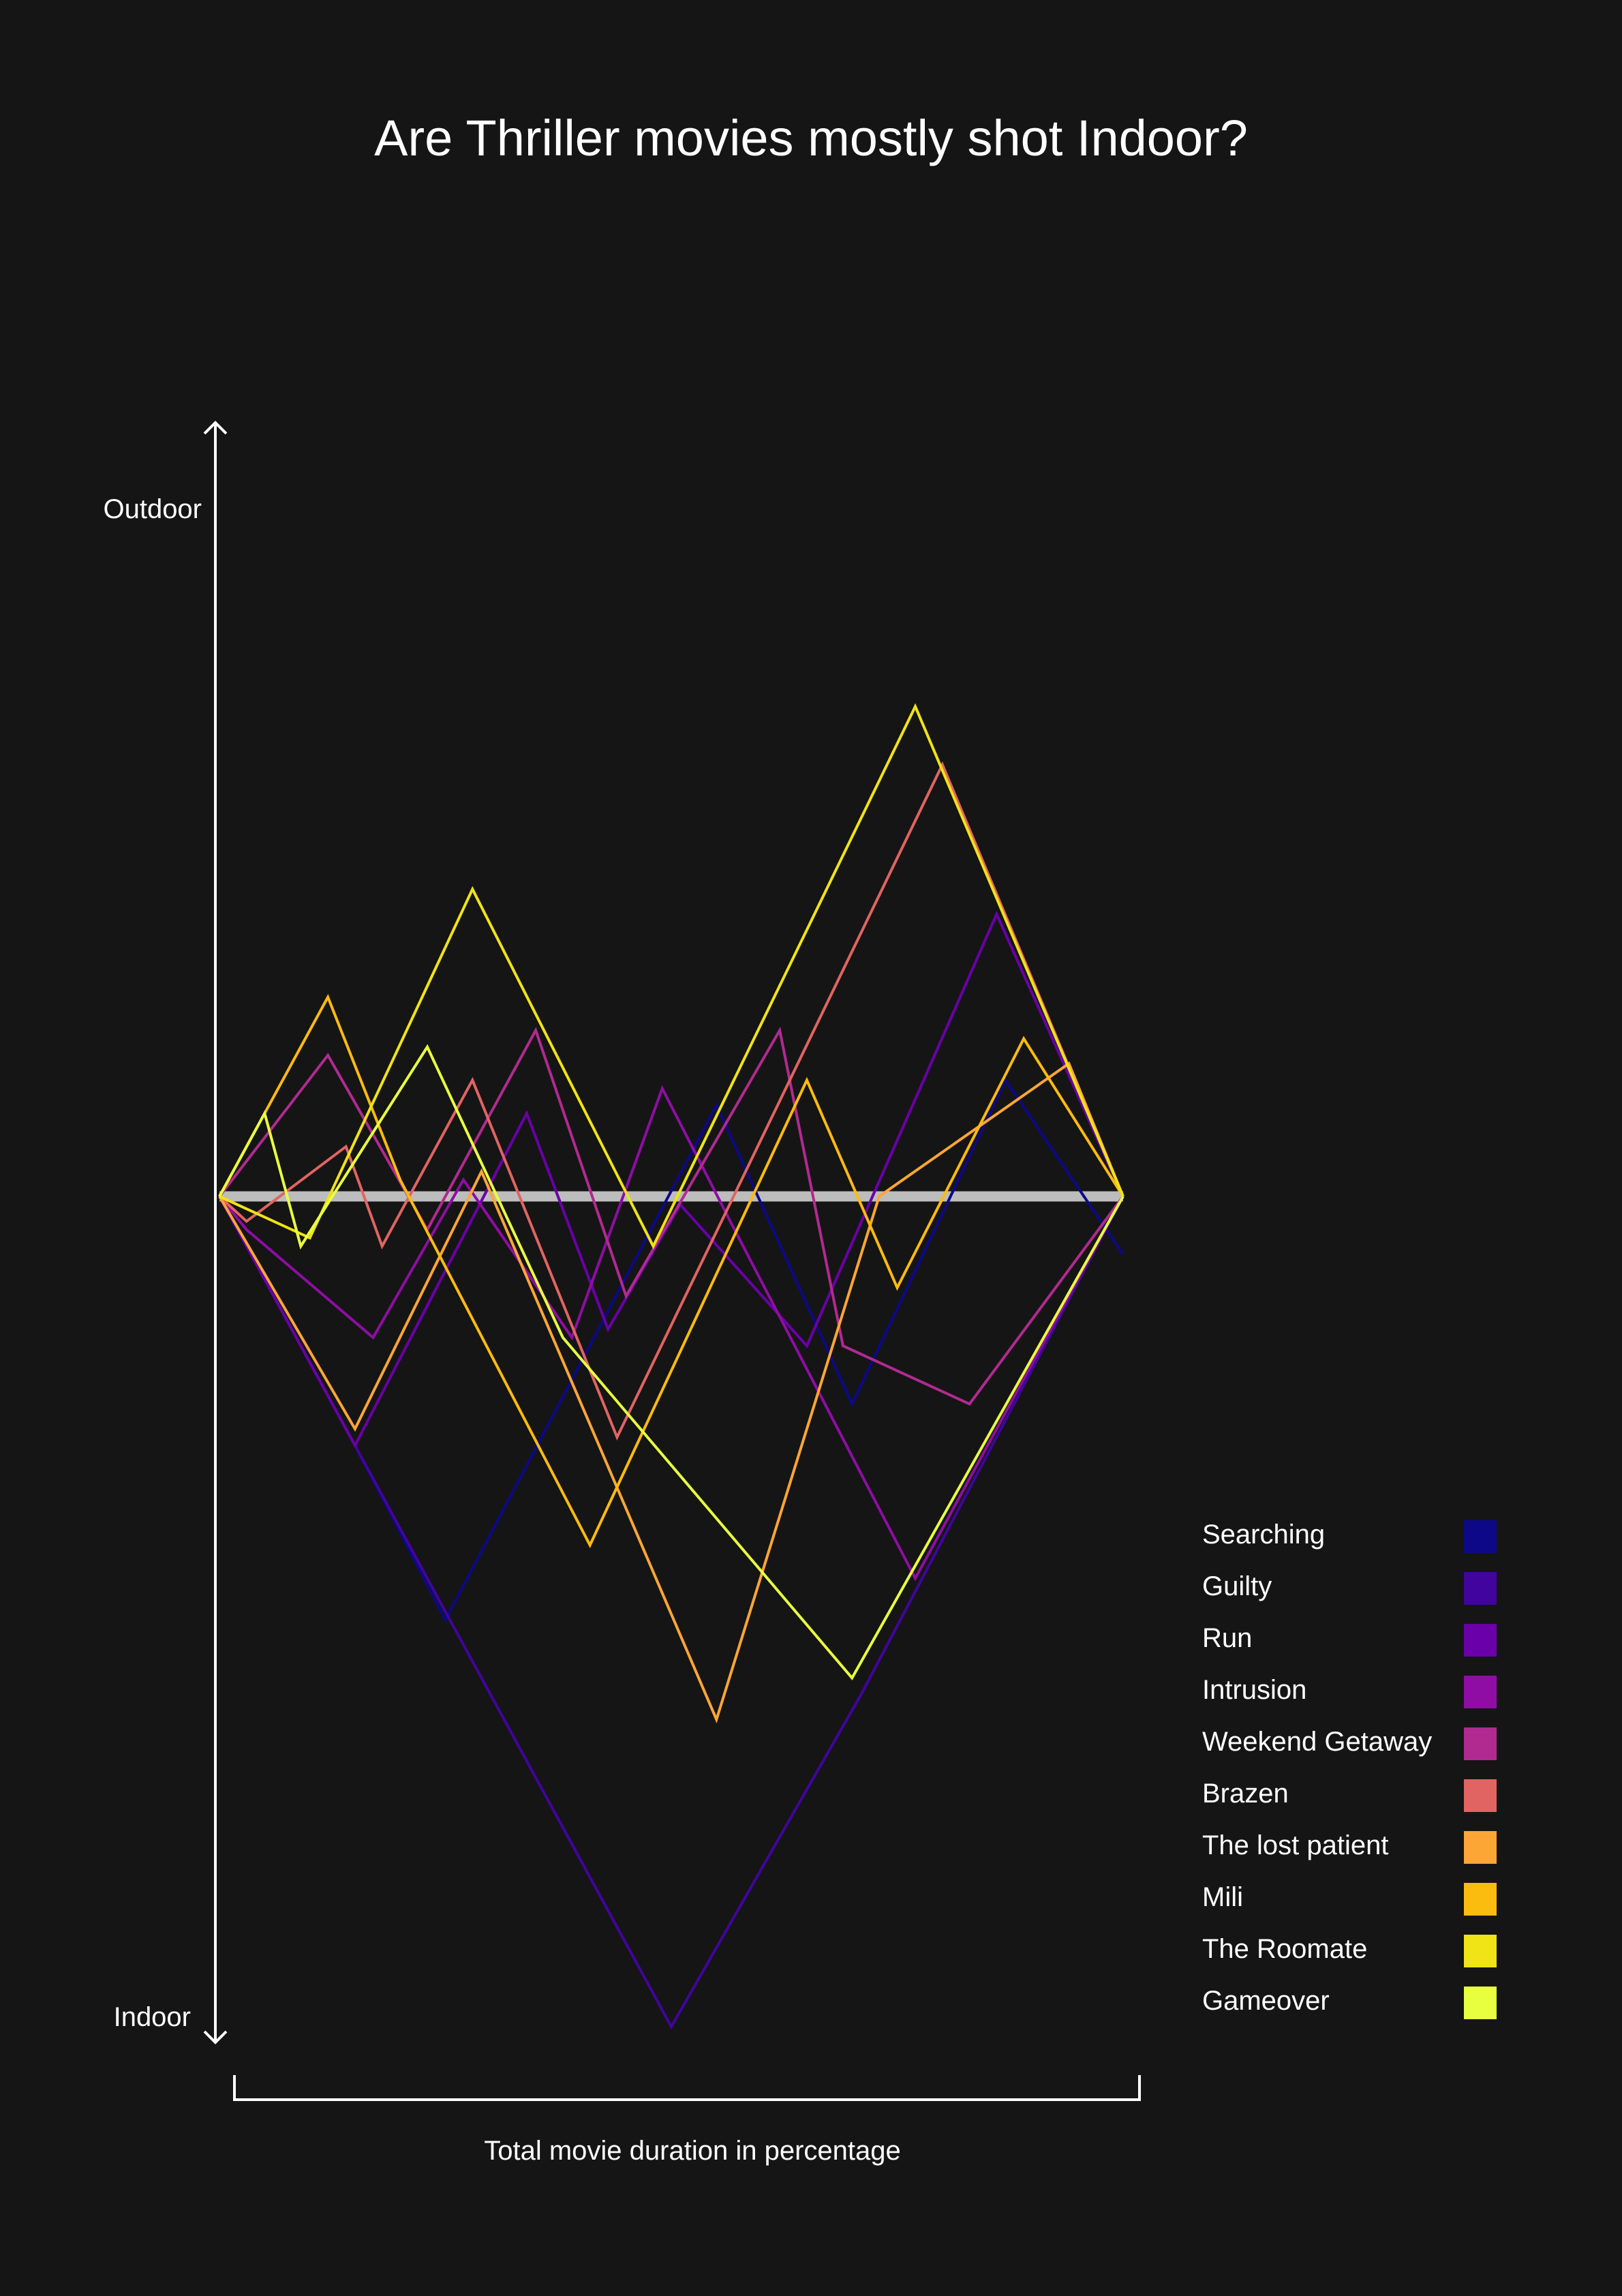 Image resolution: width=1622 pixels, height=2296 pixels. I want to click on y-top-label: Outdoor, so click(152, 509).